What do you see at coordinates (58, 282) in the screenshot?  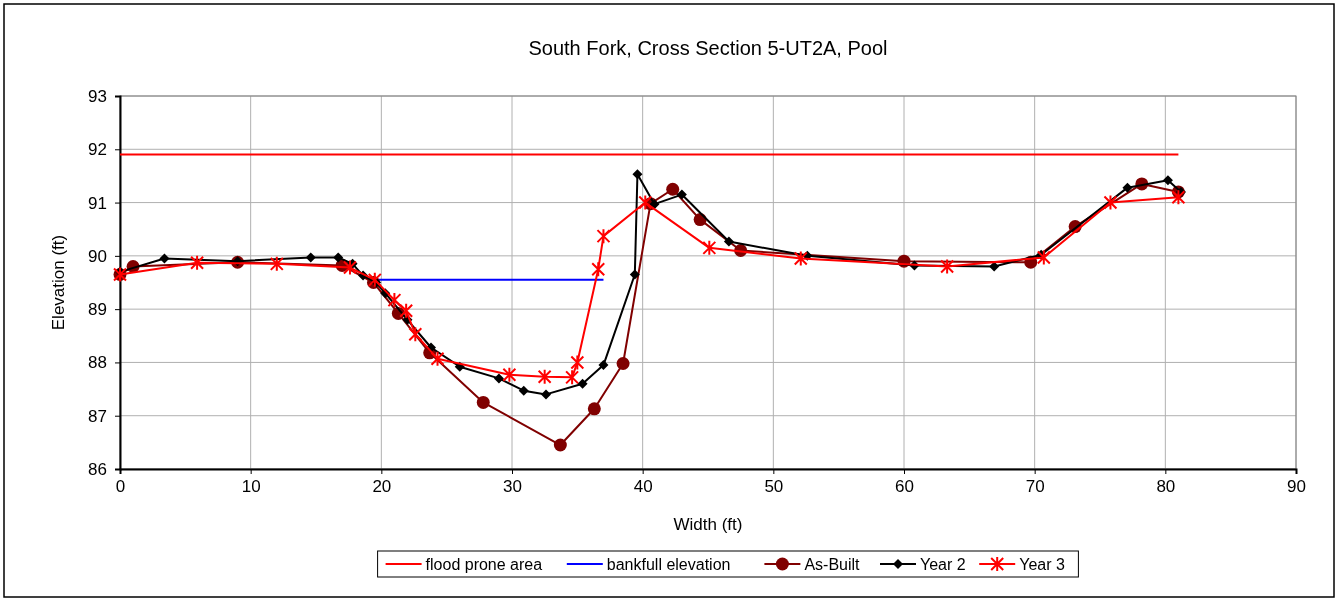 I see `y-axis-title: Elevation (ft)` at bounding box center [58, 282].